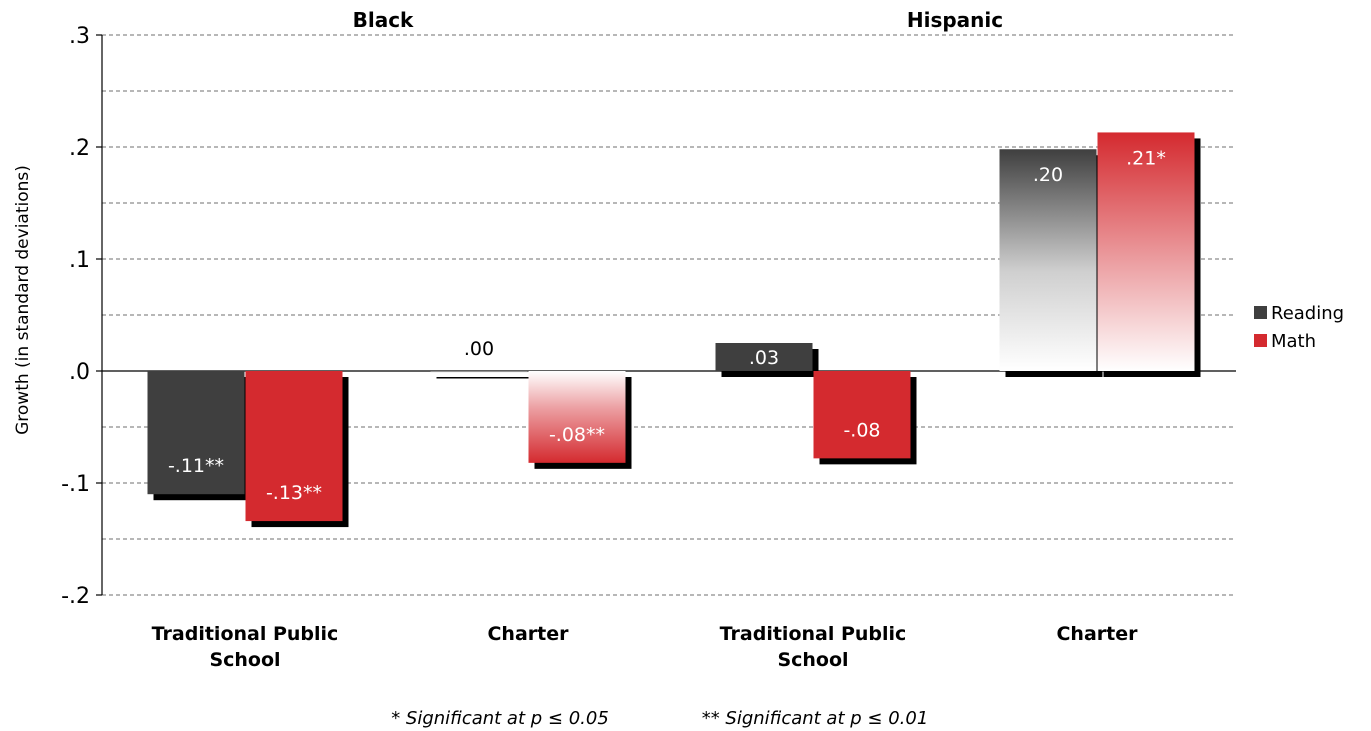 The width and height of the screenshot is (1371, 731). I want to click on y-tick-label: .0, so click(79, 372).